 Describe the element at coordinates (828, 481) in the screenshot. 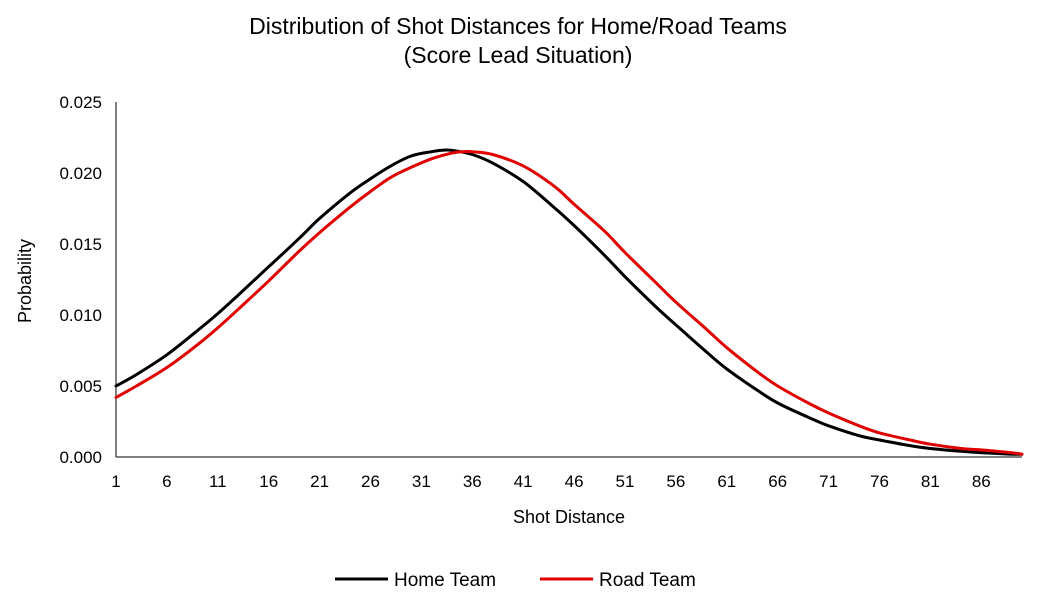

I see `x-tick-label: 71` at that location.